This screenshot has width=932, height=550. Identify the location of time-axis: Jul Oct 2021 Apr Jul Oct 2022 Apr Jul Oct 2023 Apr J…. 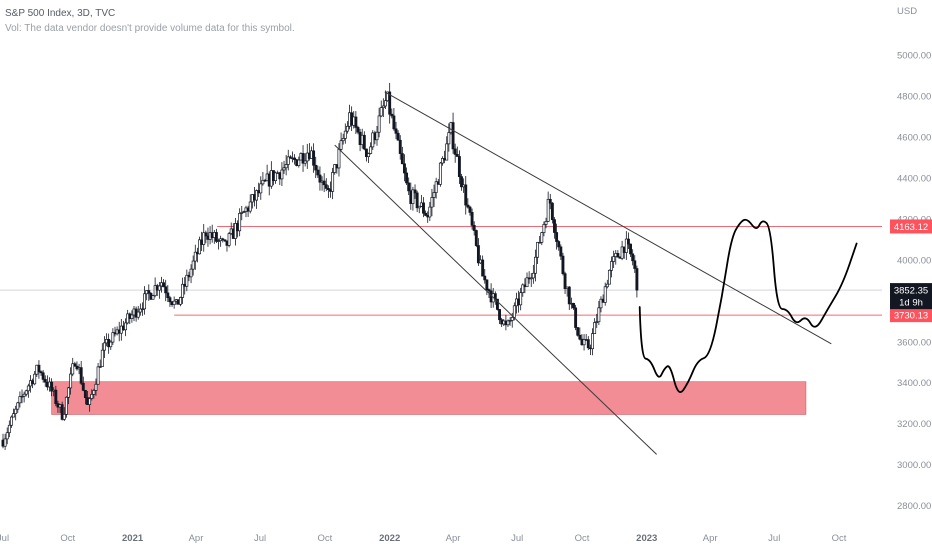
(423, 538).